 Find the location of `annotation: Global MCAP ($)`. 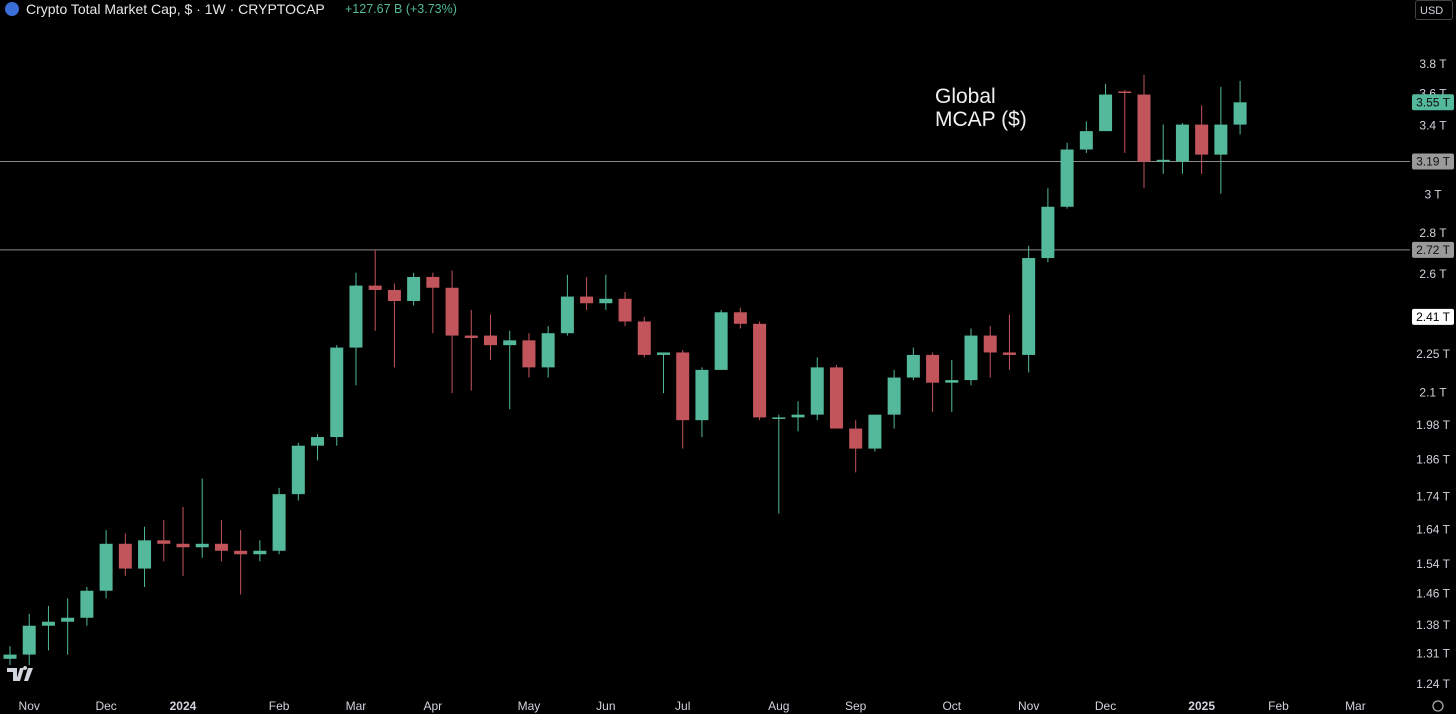

annotation: Global MCAP ($) is located at coordinates (981, 108).